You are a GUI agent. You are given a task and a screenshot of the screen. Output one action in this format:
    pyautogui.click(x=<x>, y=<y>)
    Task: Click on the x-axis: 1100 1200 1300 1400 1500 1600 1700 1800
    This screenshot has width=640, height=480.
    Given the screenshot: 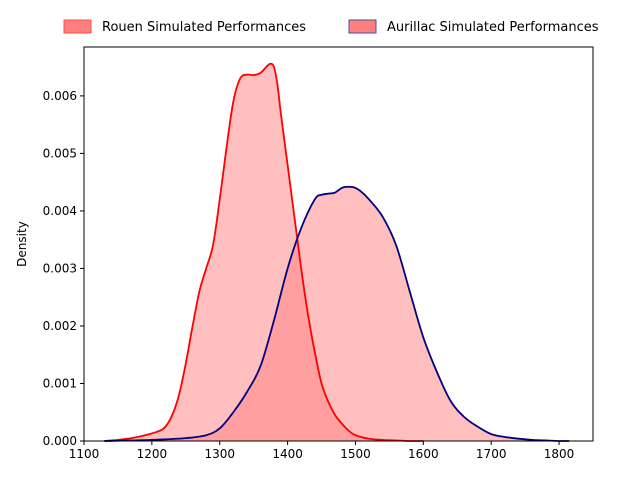 What is the action you would take?
    pyautogui.click(x=322, y=451)
    